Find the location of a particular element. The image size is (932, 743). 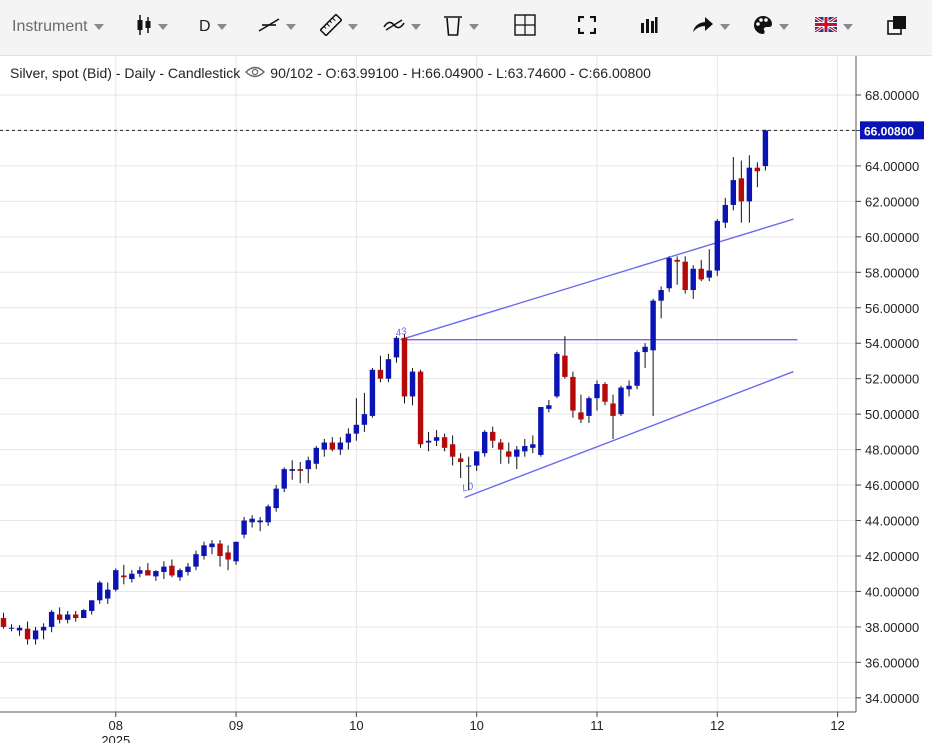

timeframe-label: D is located at coordinates (205, 26).